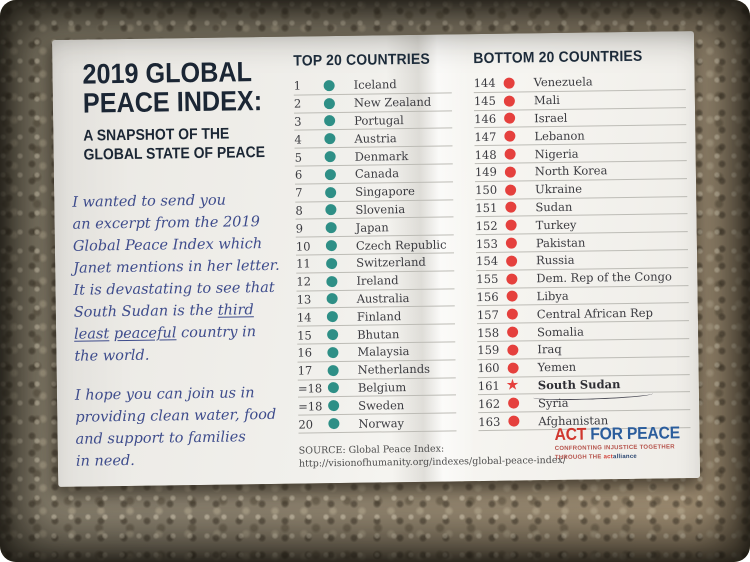 This screenshot has width=750, height=562. What do you see at coordinates (579, 385) in the screenshot?
I see `country-name: South Sudan` at bounding box center [579, 385].